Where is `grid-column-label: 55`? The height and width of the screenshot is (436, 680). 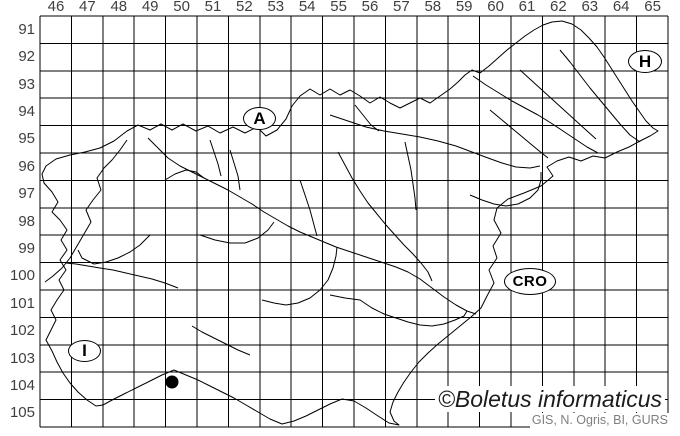
grid-column-label: 55 is located at coordinates (338, 7).